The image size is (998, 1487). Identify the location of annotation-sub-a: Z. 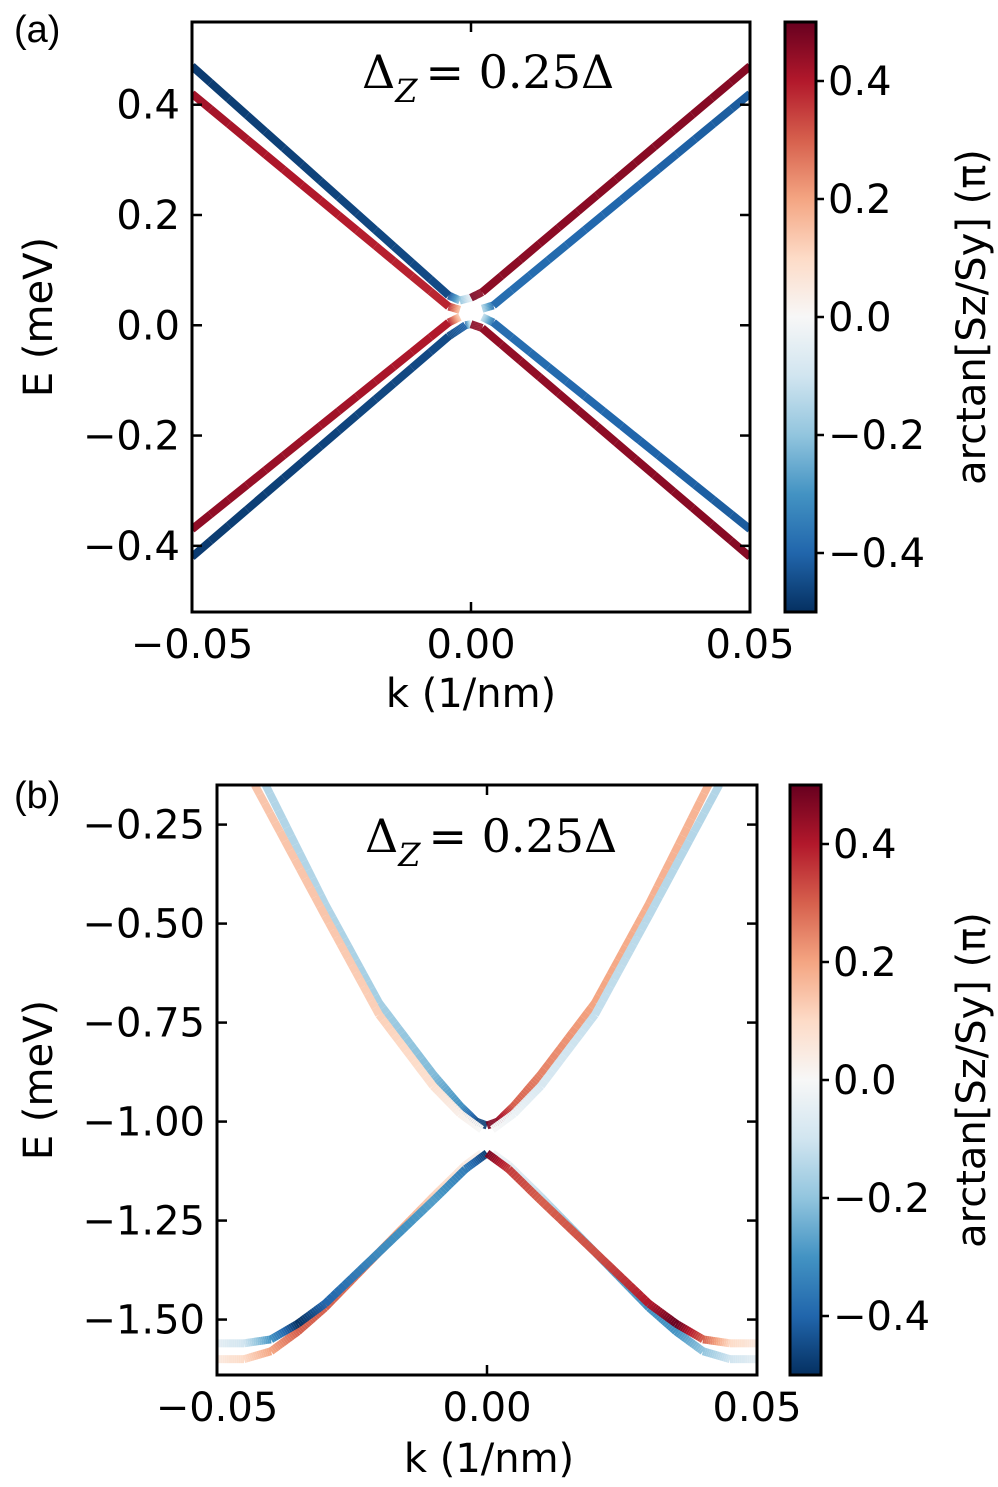
(406, 91).